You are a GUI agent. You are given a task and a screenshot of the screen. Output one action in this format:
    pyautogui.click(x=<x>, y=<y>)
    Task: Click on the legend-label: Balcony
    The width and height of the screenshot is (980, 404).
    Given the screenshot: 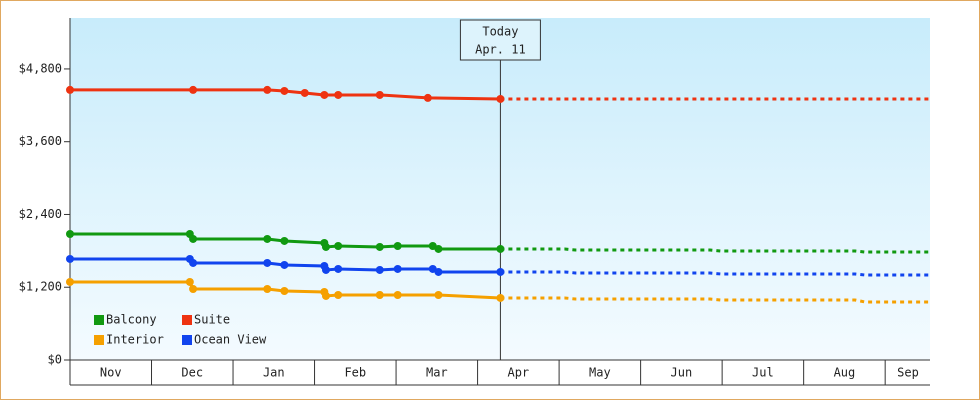 What is the action you would take?
    pyautogui.click(x=131, y=320)
    